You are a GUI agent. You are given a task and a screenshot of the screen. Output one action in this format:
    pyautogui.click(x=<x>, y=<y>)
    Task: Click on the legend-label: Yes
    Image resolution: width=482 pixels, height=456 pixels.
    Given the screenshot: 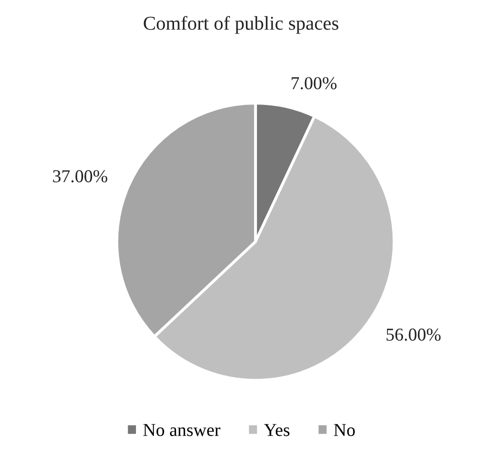 What is the action you would take?
    pyautogui.click(x=277, y=430)
    